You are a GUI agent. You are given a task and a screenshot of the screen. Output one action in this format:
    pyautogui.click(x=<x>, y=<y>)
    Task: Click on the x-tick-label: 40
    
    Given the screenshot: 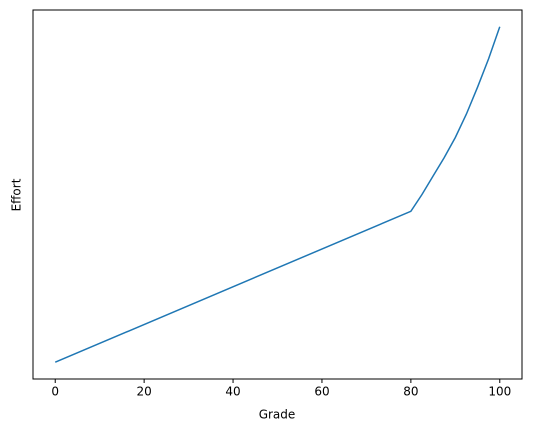 What is the action you would take?
    pyautogui.click(x=232, y=392)
    